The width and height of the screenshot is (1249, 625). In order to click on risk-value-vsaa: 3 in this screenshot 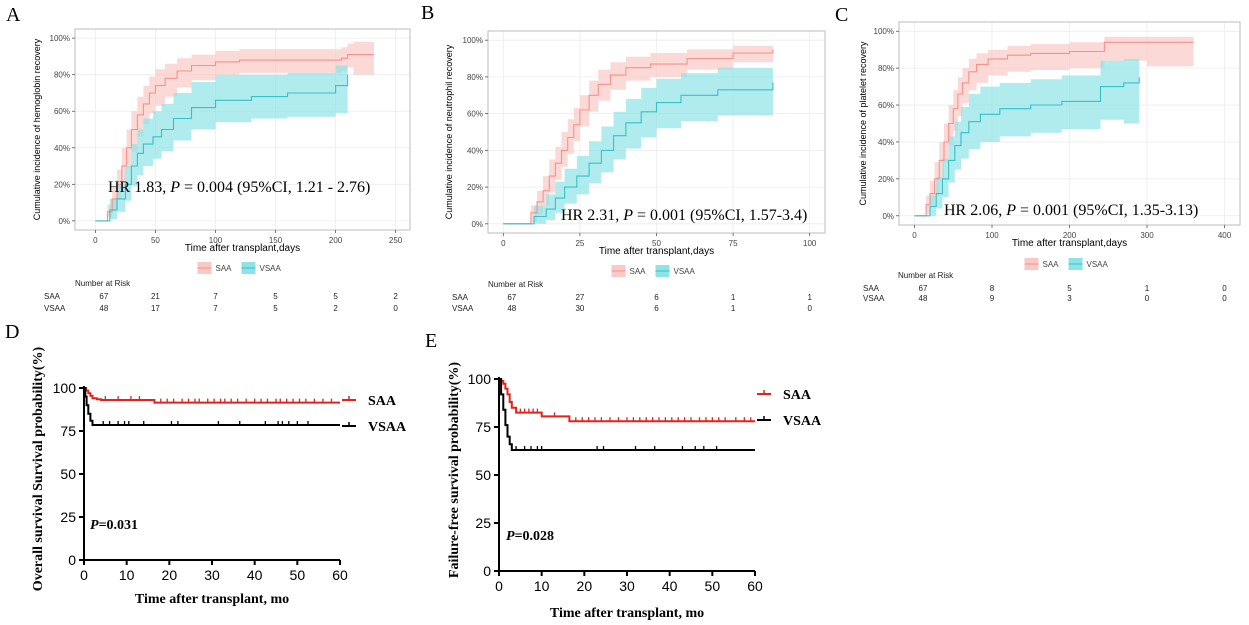, I will do `click(1069, 298)`.